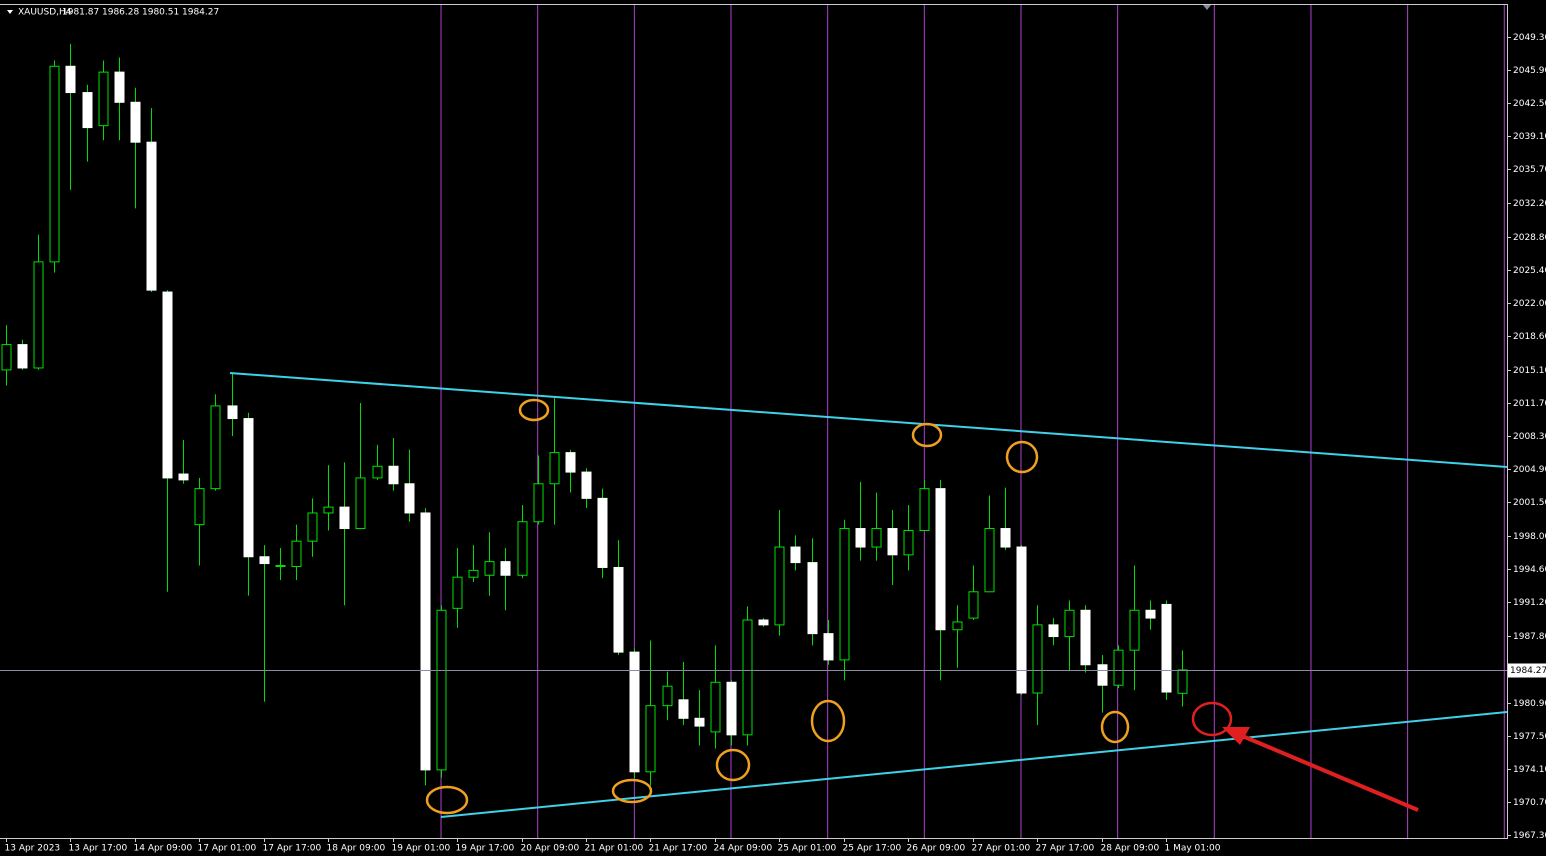 This screenshot has width=1546, height=856. Describe the element at coordinates (33, 849) in the screenshot. I see `x-tick-label: 13 Apr 2023` at that location.